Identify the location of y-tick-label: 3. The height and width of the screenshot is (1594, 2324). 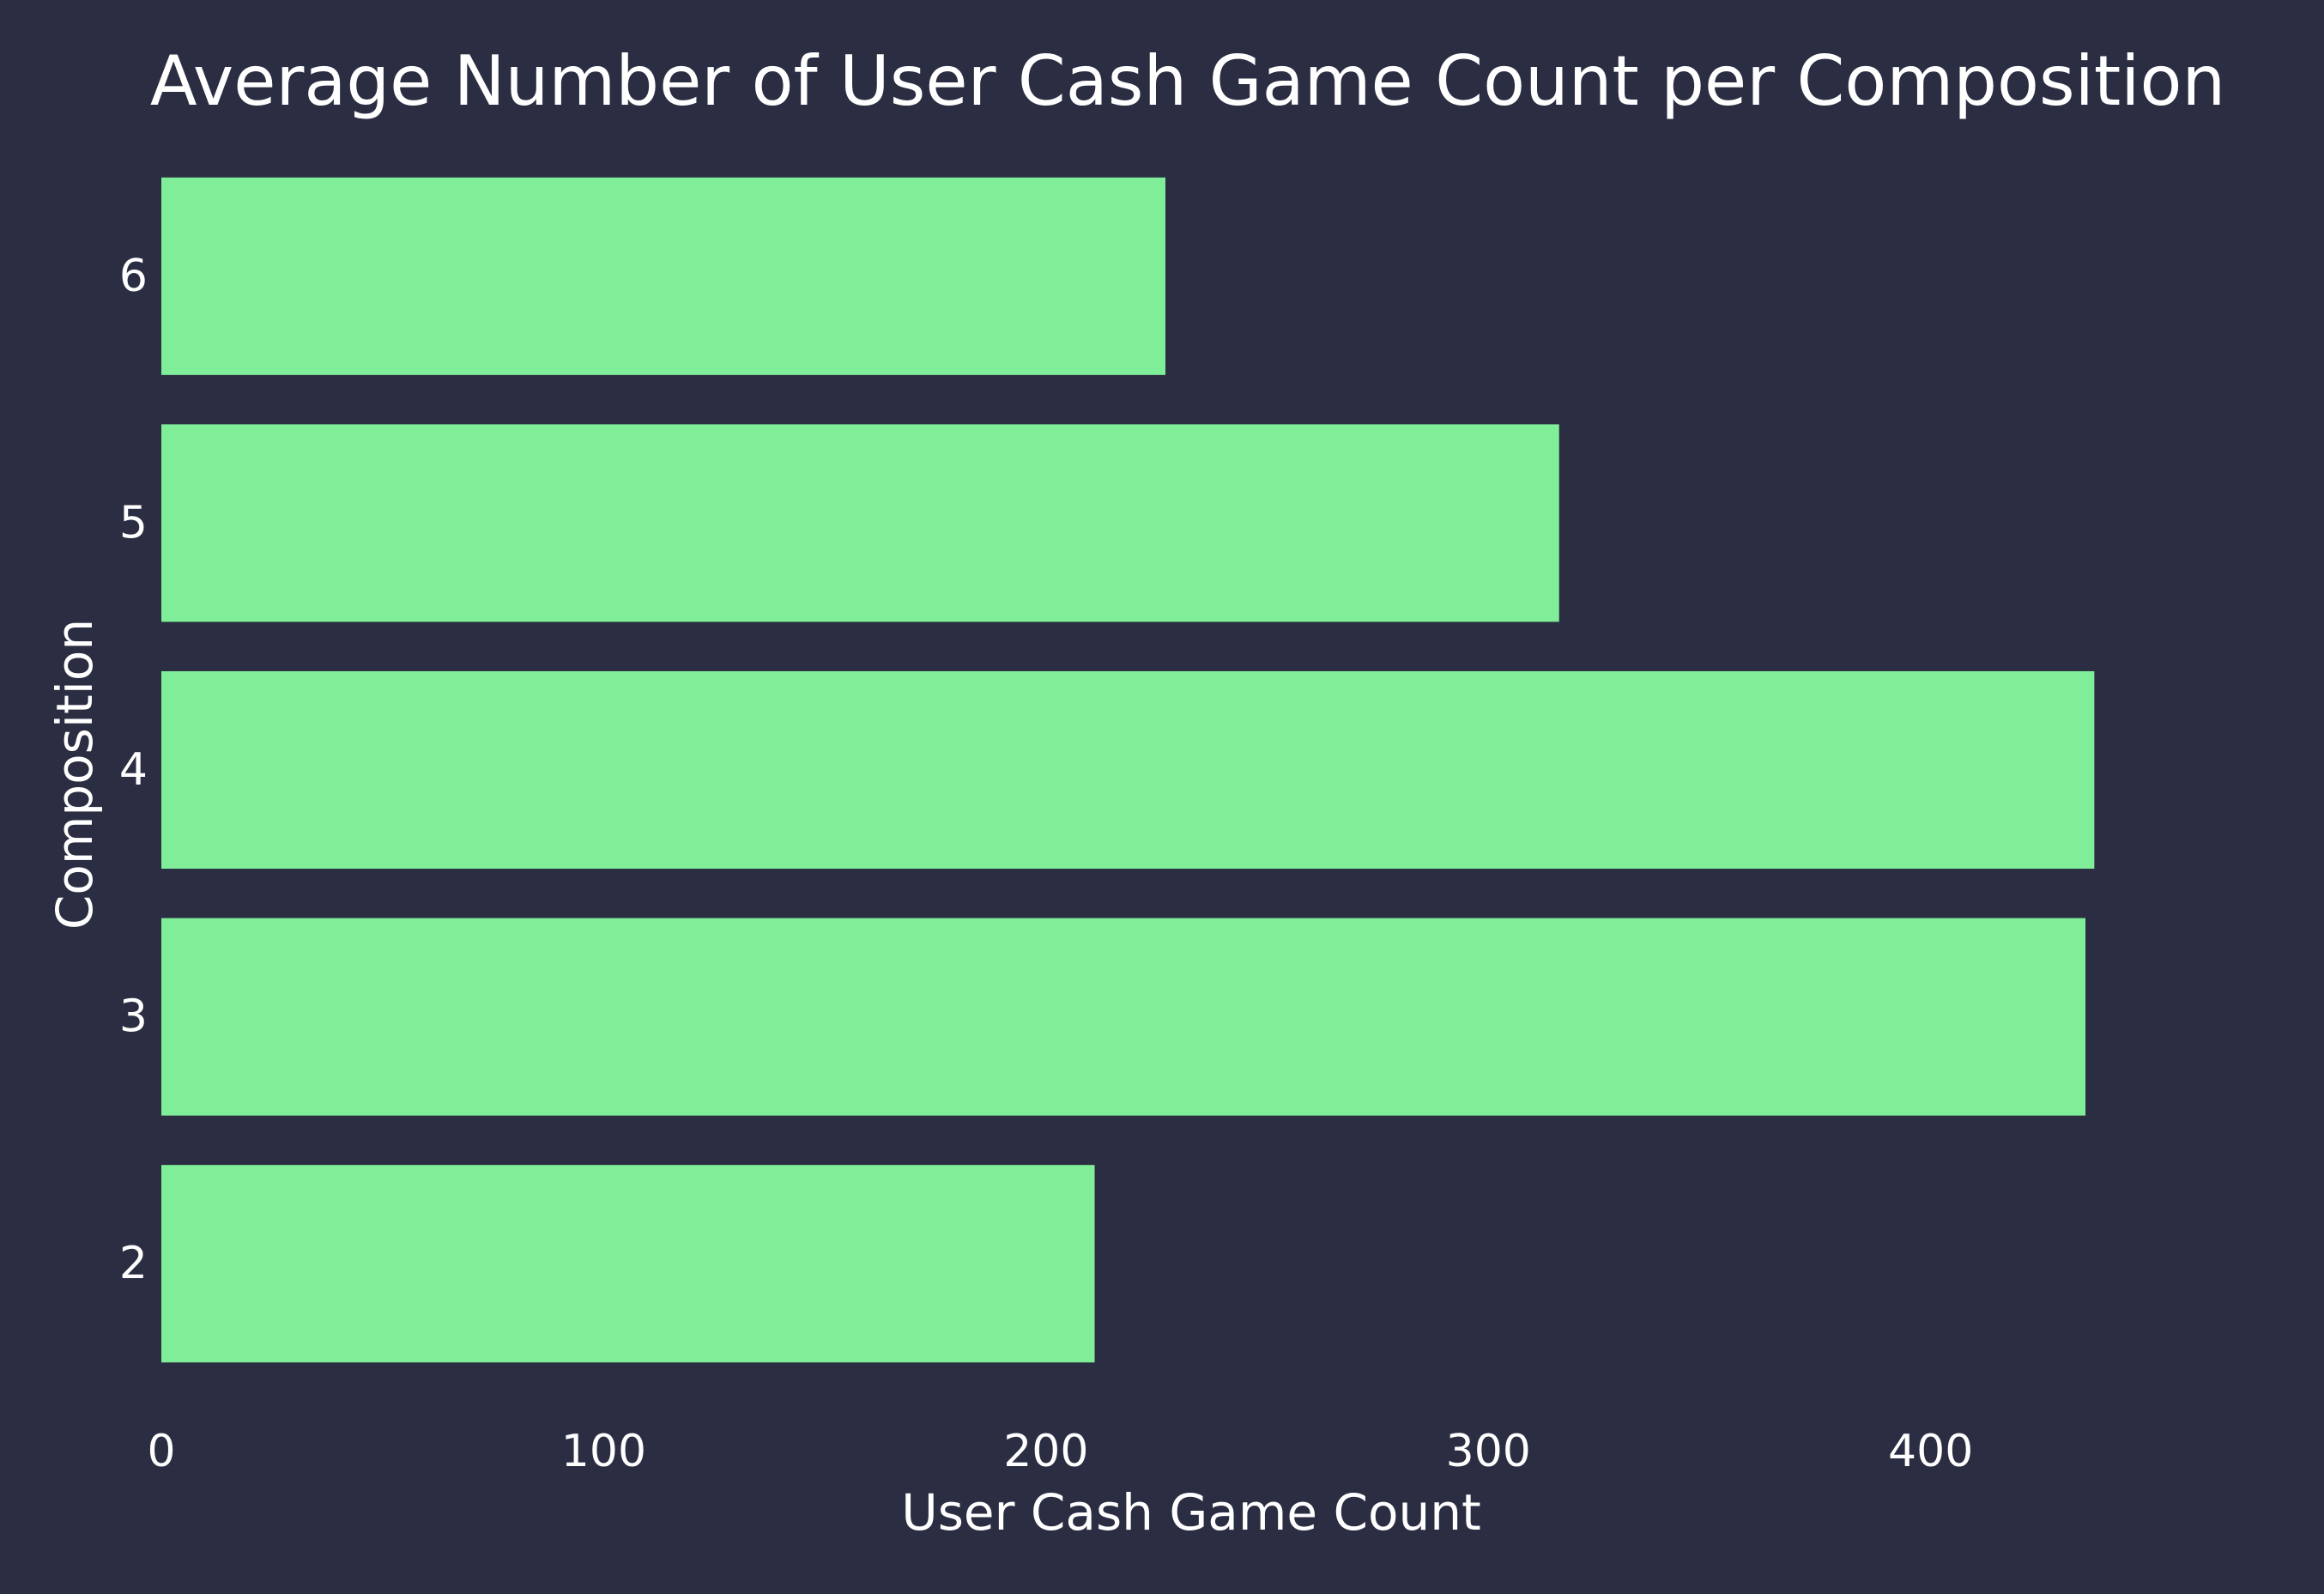
(133, 1017).